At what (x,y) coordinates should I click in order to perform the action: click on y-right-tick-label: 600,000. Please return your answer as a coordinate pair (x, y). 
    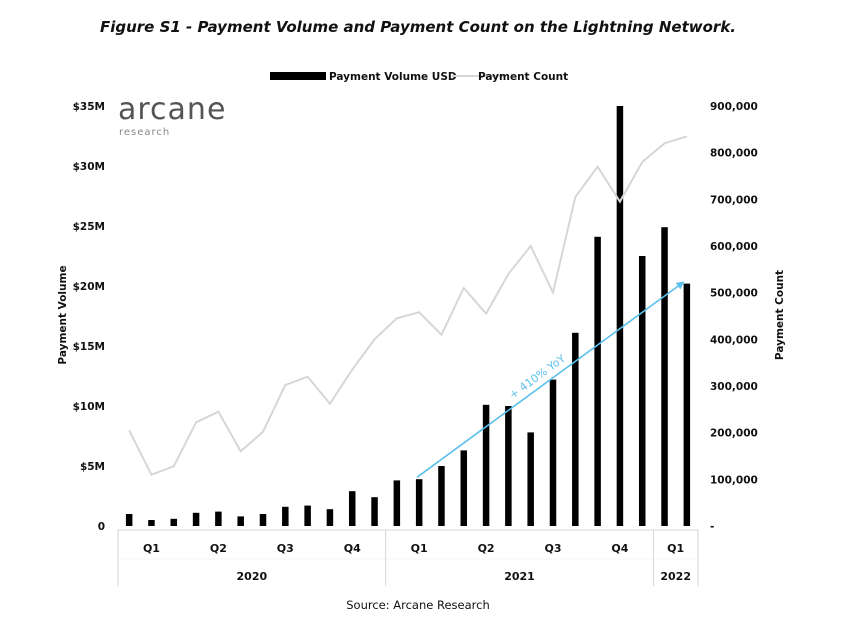
    Looking at the image, I should click on (734, 247).